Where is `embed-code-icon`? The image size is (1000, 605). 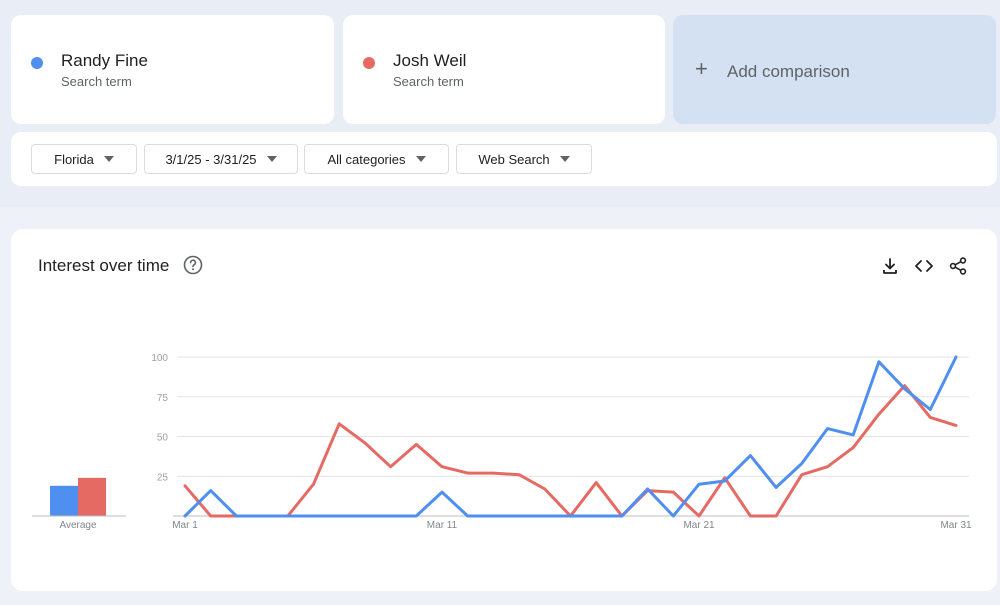
embed-code-icon is located at coordinates (924, 266).